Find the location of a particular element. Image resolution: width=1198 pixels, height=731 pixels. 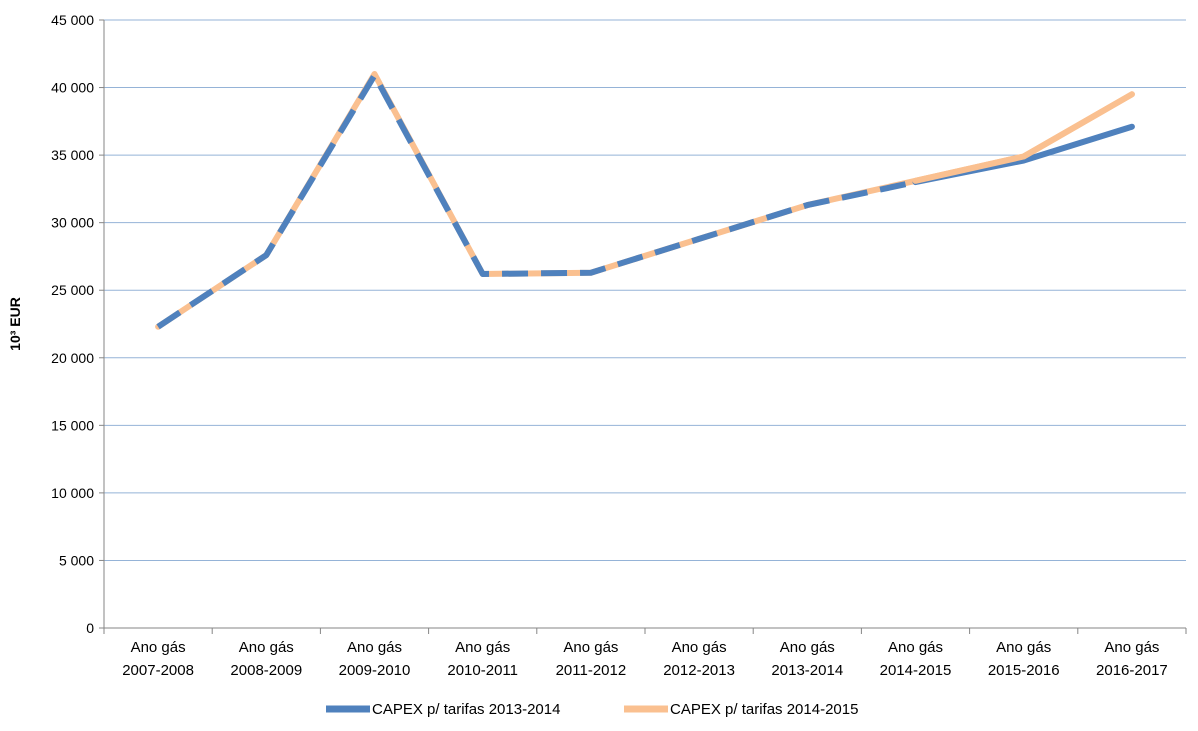

y-tick-label: 5 000 is located at coordinates (76, 560).